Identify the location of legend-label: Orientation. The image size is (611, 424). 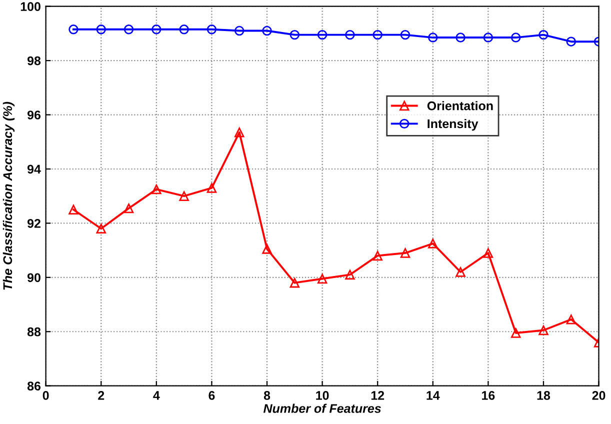
(460, 105).